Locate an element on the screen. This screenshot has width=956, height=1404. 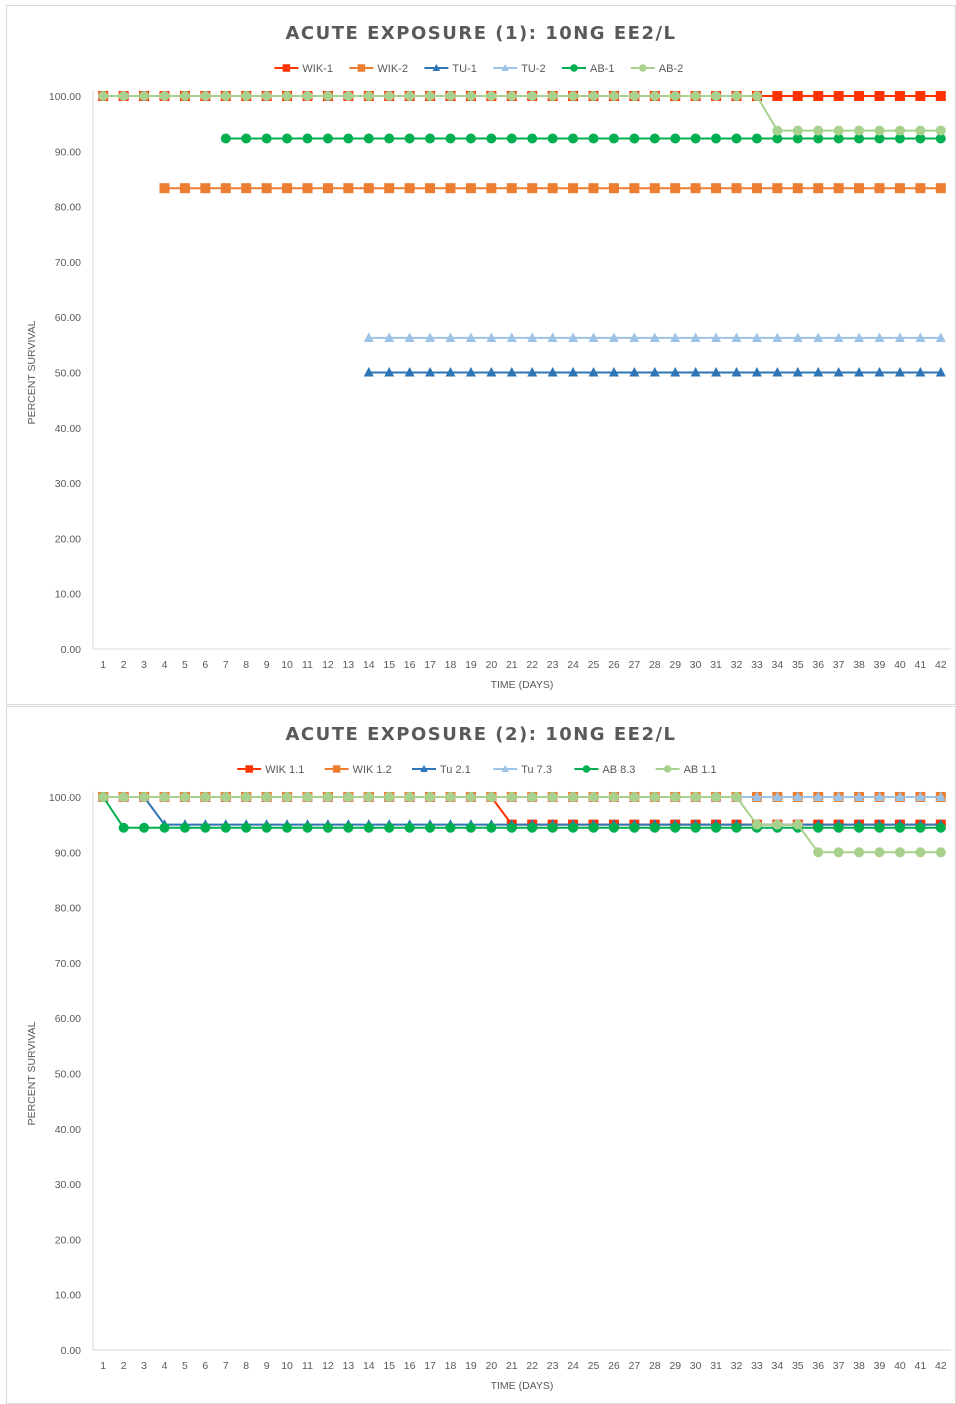
legend-entry: WIK 1.2 is located at coordinates (358, 770).